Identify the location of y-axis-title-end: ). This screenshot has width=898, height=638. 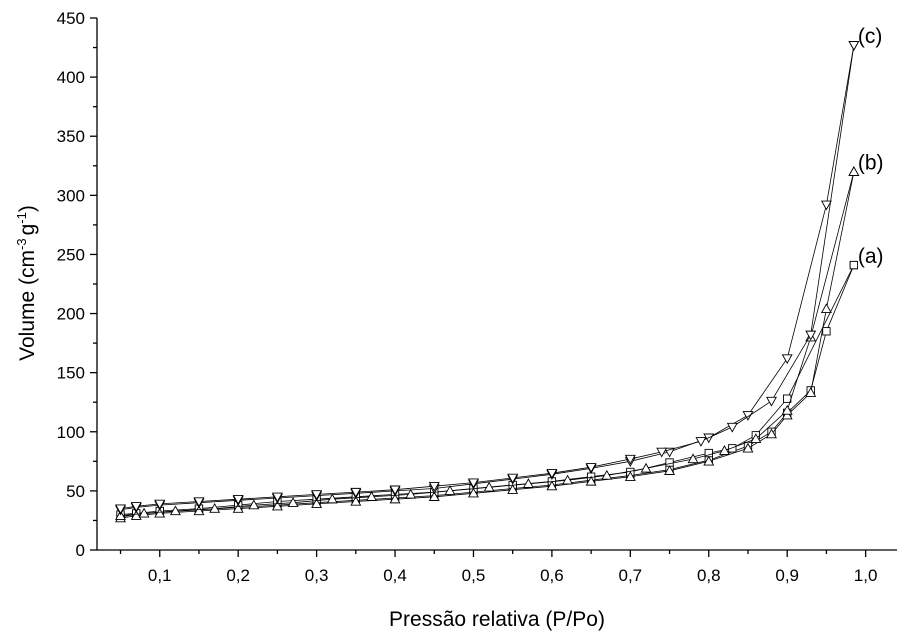
(27, 208).